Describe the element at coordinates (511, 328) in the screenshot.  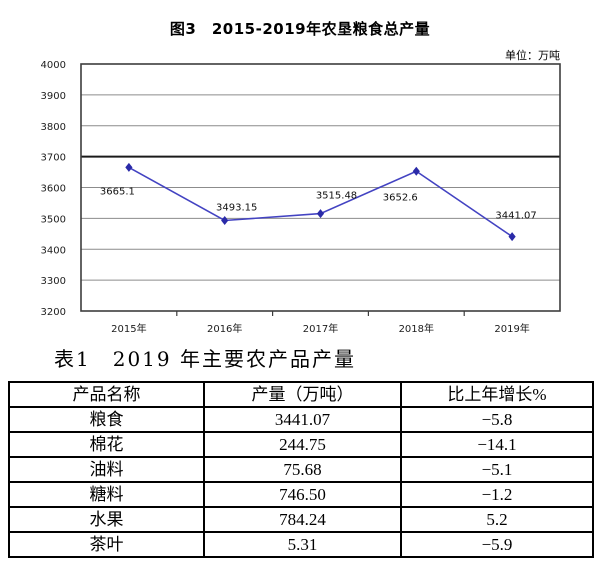
I see `x-axis-label: 2019年` at that location.